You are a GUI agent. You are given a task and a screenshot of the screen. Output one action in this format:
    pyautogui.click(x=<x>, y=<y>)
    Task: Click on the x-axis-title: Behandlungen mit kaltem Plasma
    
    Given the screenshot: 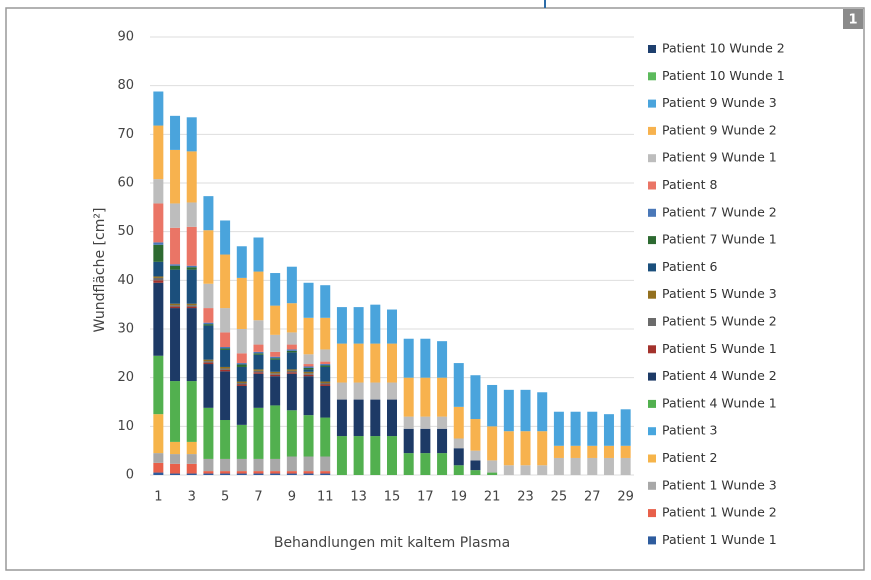 What is the action you would take?
    pyautogui.click(x=392, y=543)
    